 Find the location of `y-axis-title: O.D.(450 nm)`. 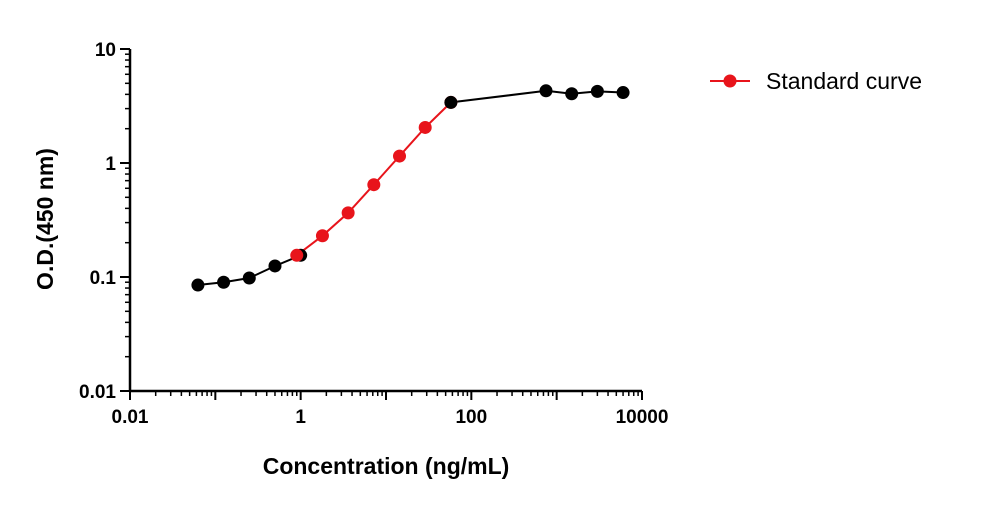

y-axis-title: O.D.(450 nm) is located at coordinates (45, 219).